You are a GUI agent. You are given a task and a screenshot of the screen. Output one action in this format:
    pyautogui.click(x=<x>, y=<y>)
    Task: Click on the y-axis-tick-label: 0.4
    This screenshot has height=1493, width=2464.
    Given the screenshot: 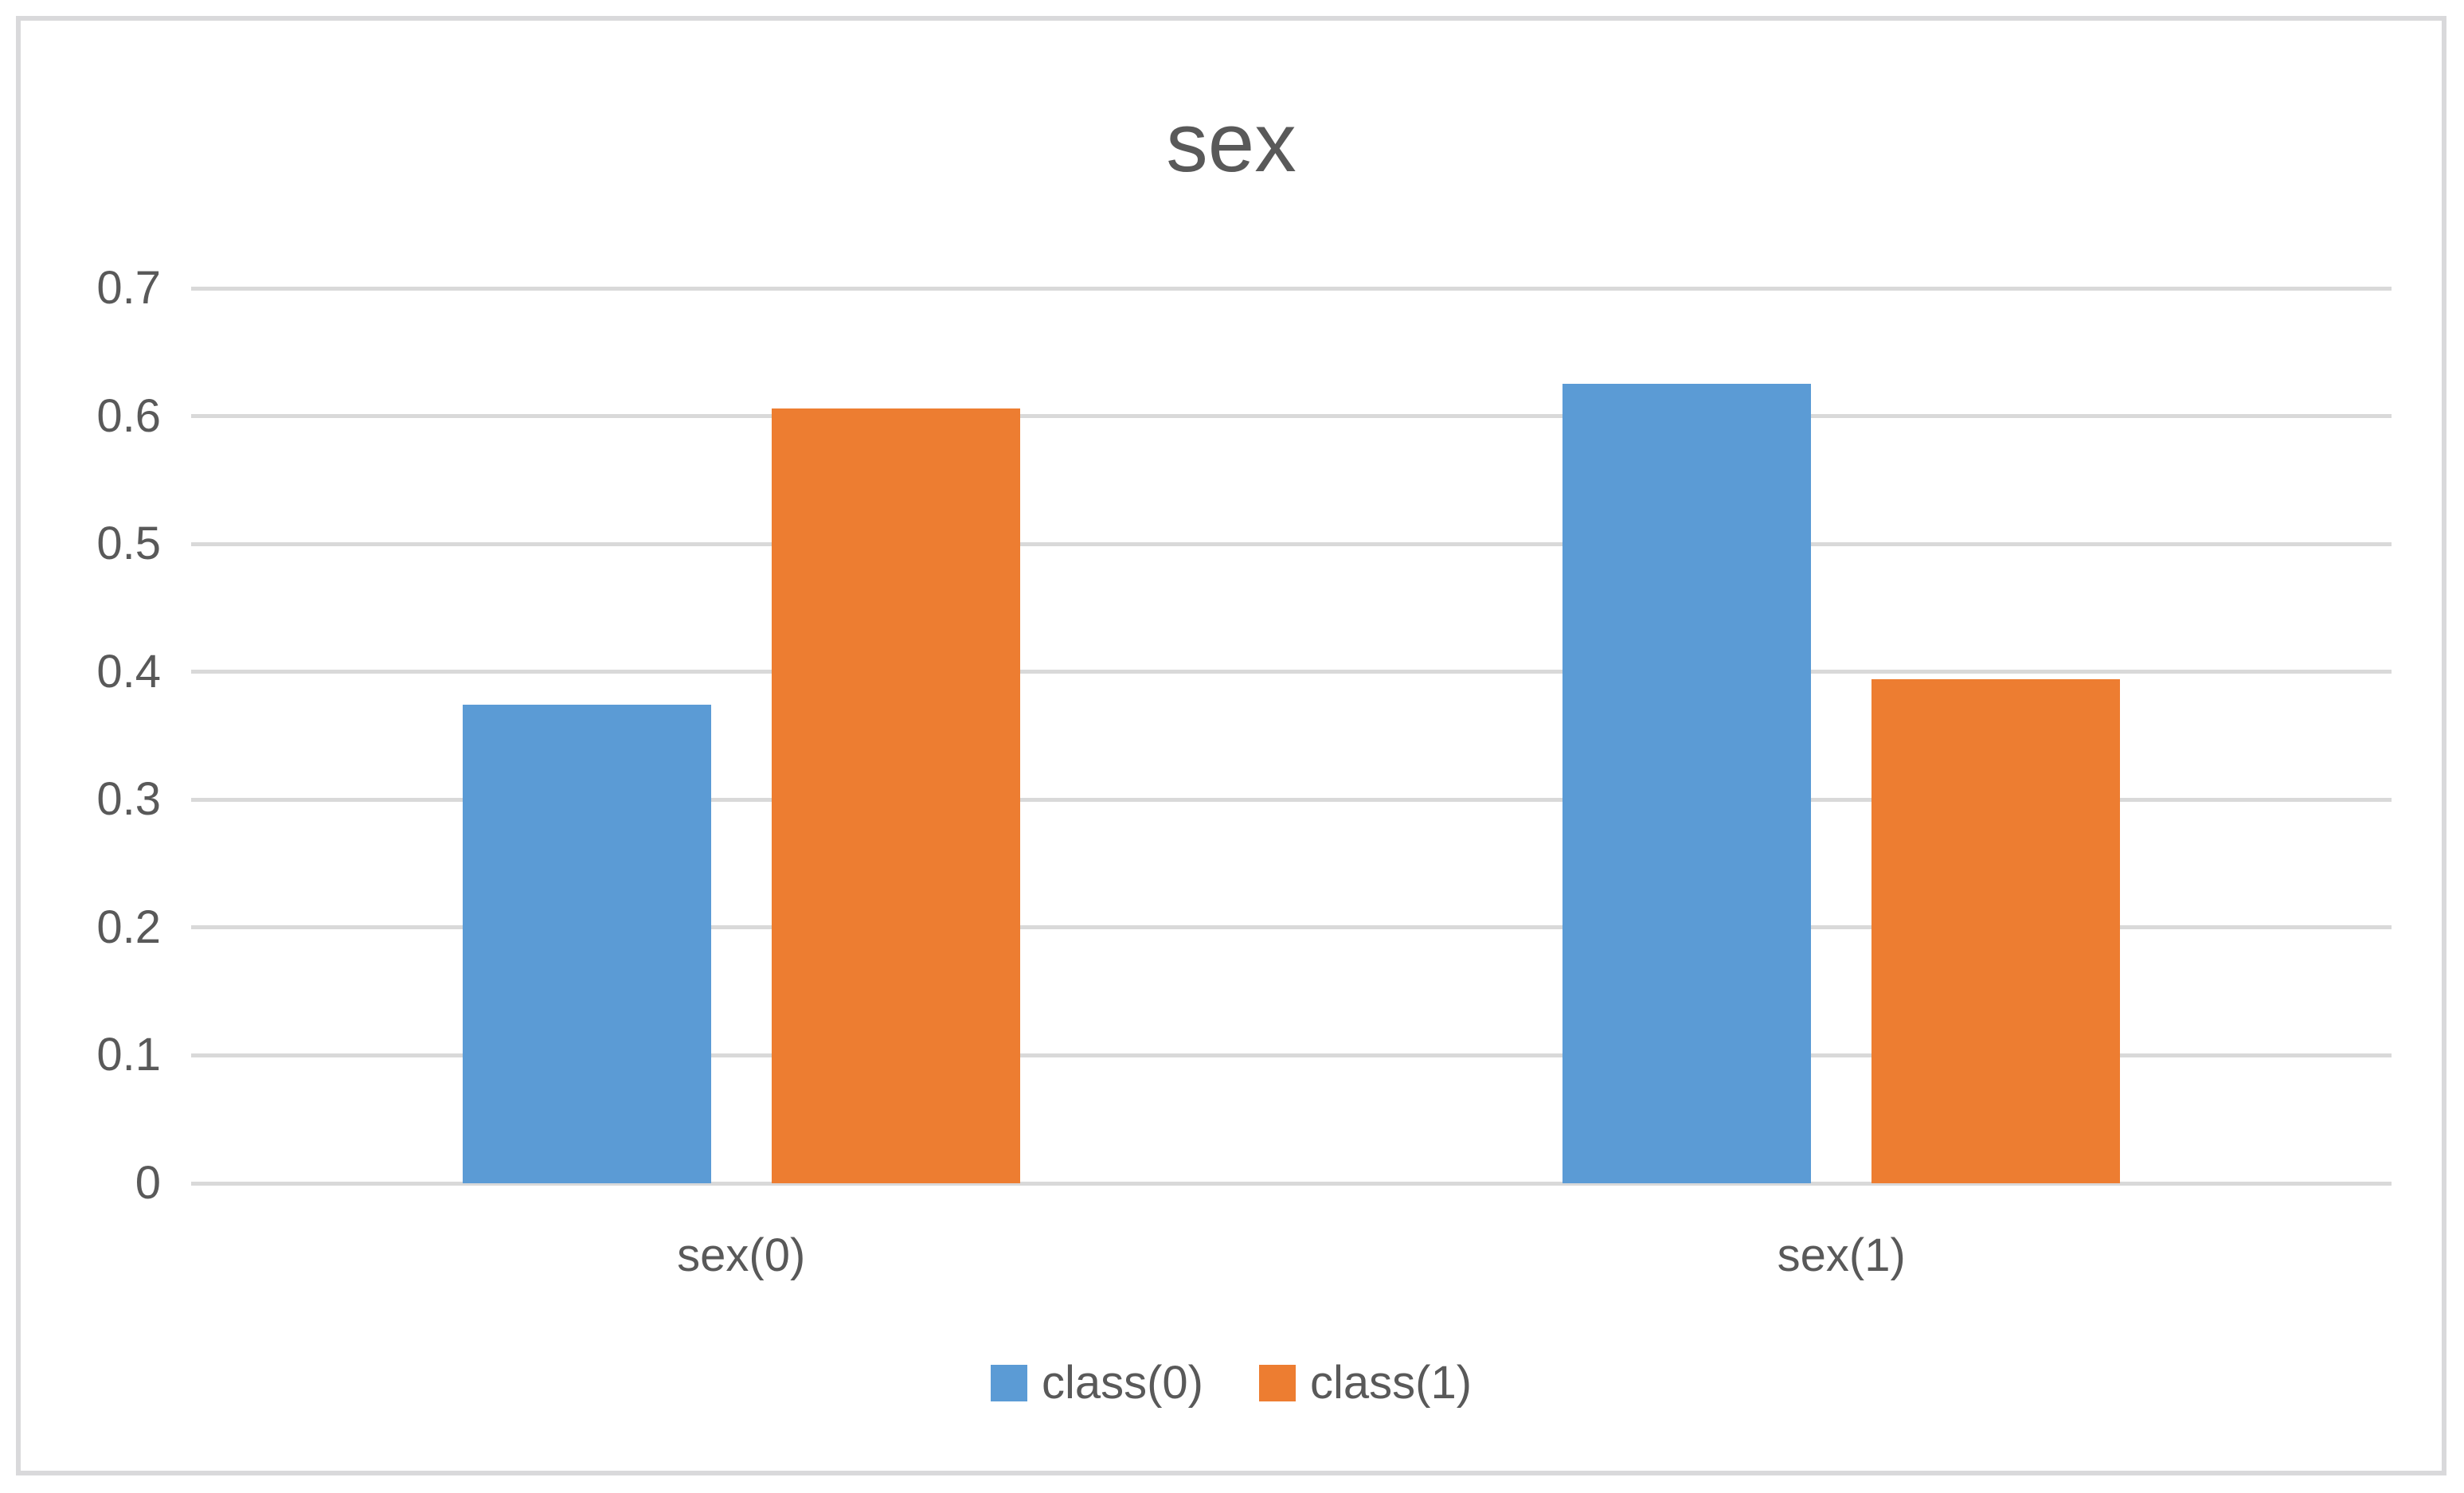 What is the action you would take?
    pyautogui.click(x=128, y=672)
    